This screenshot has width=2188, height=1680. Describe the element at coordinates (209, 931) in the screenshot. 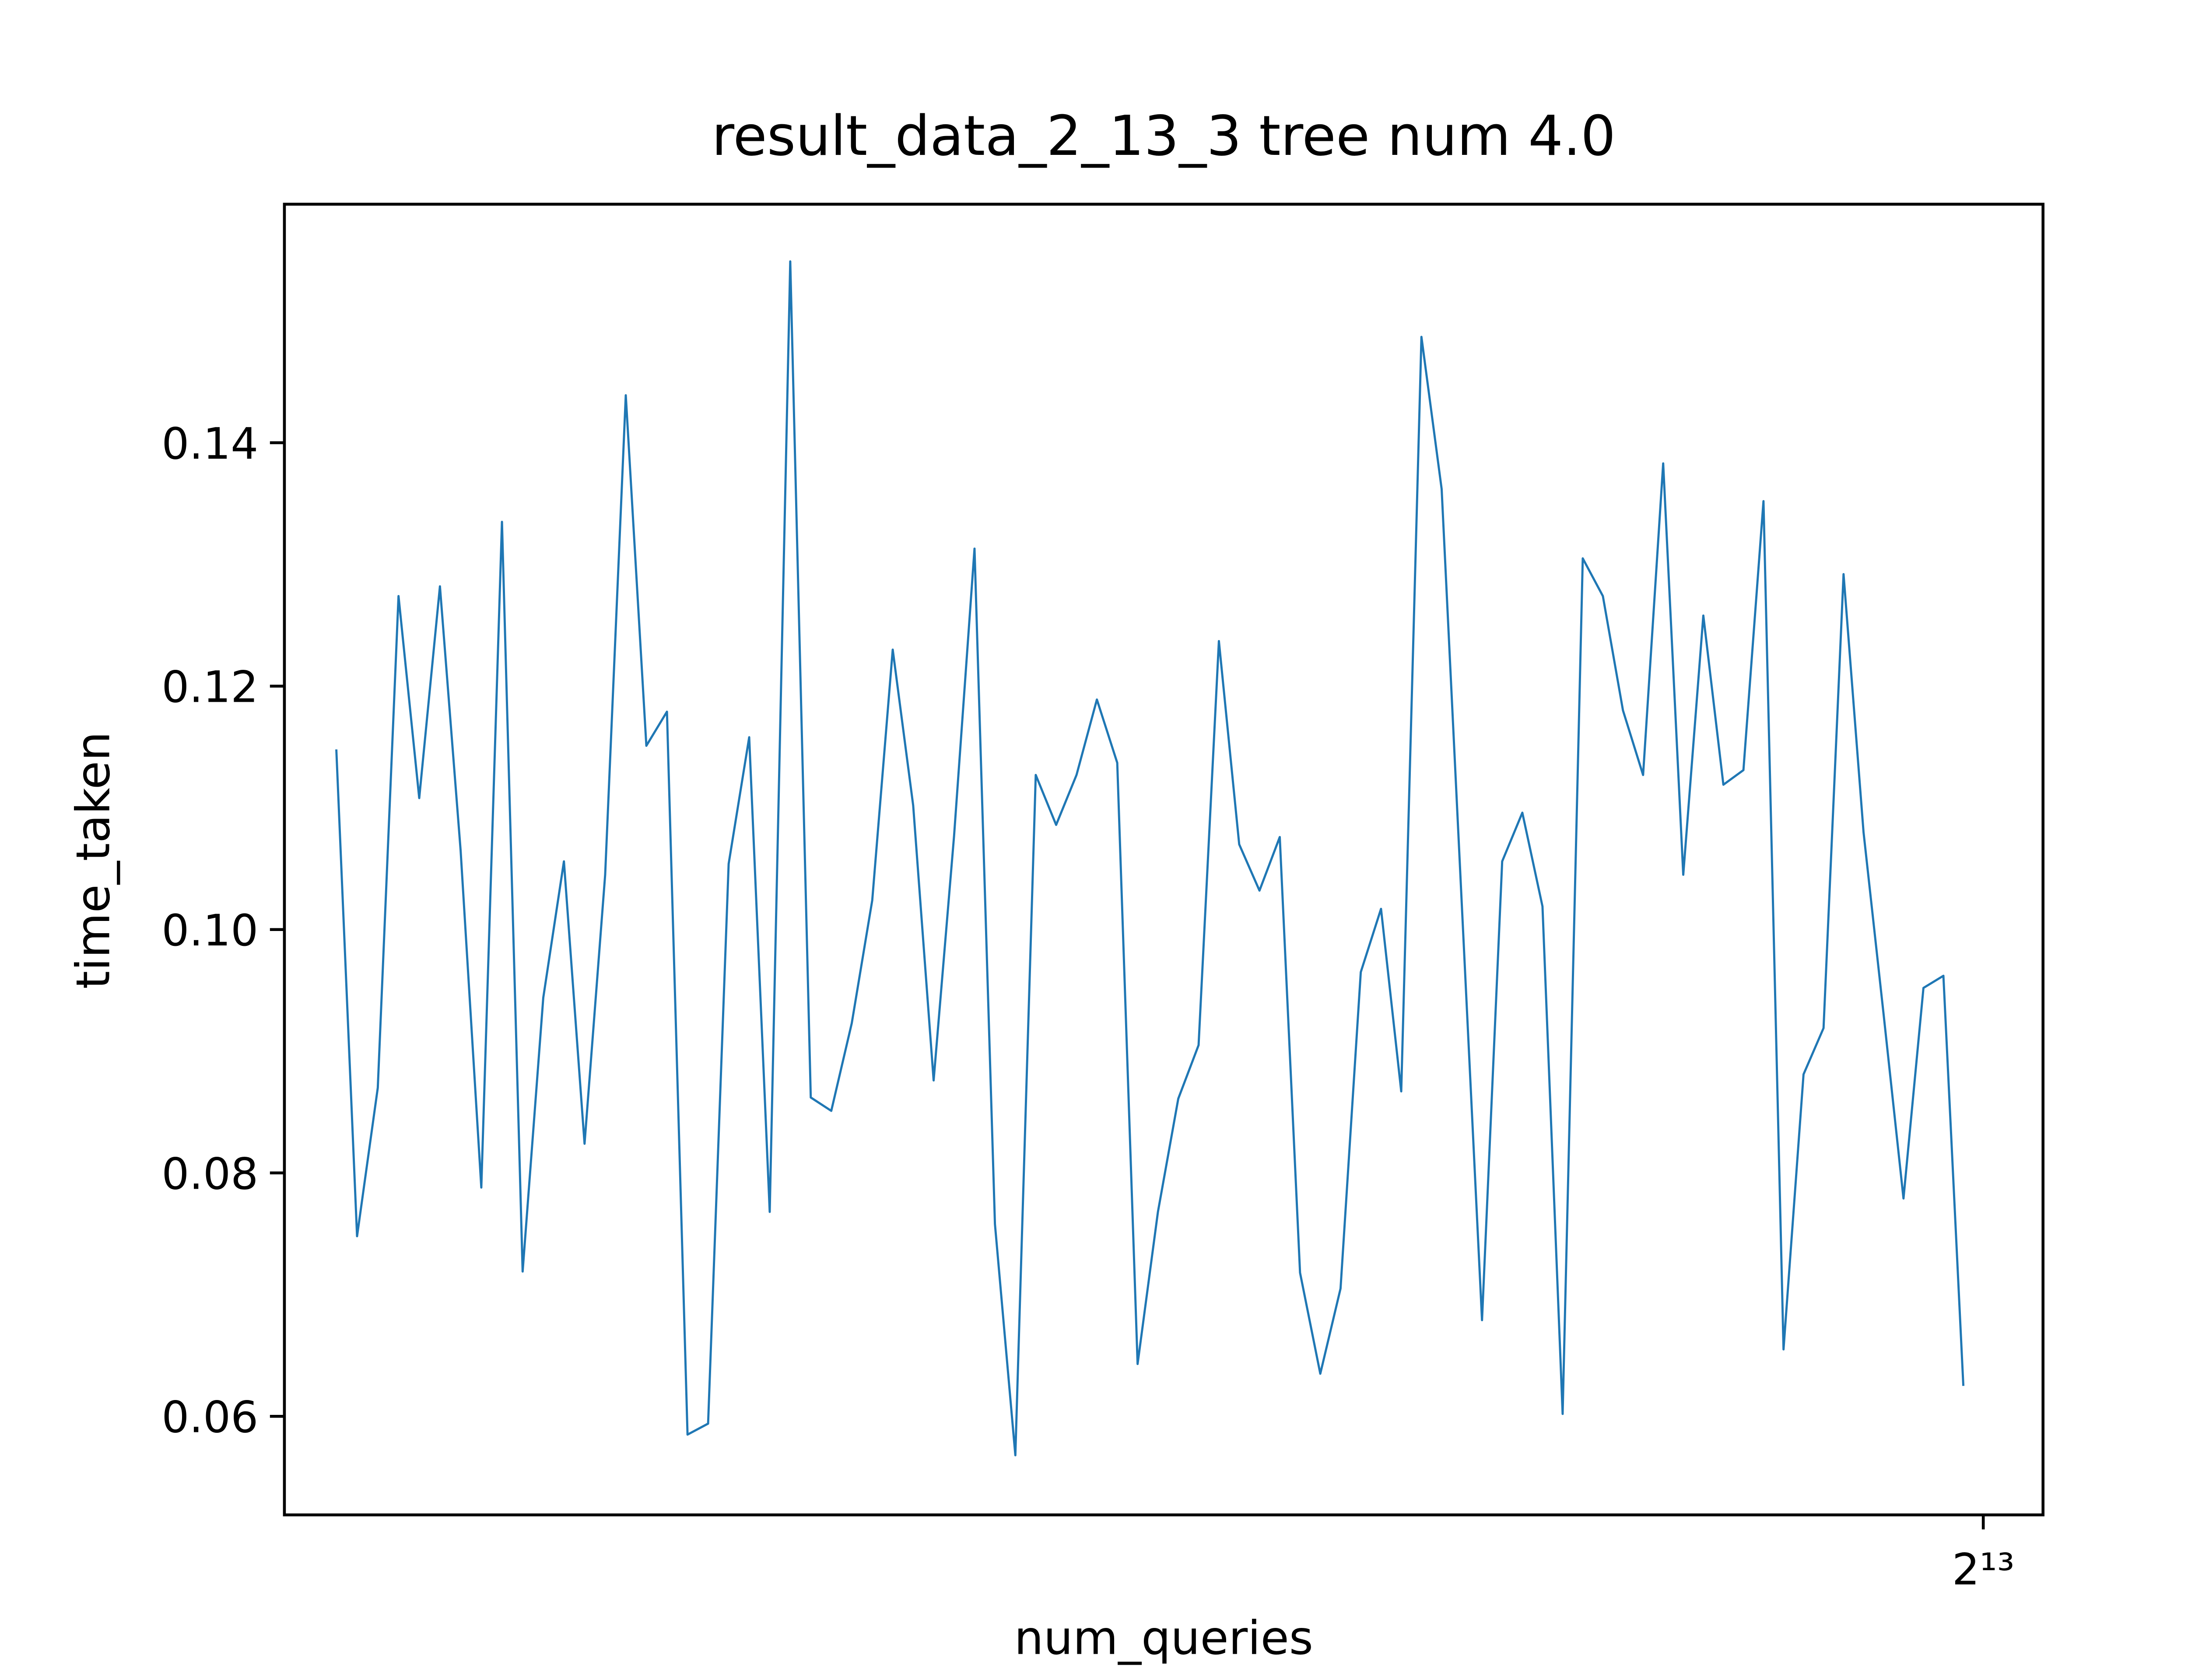

I see `y-tick-label: 0.10` at that location.